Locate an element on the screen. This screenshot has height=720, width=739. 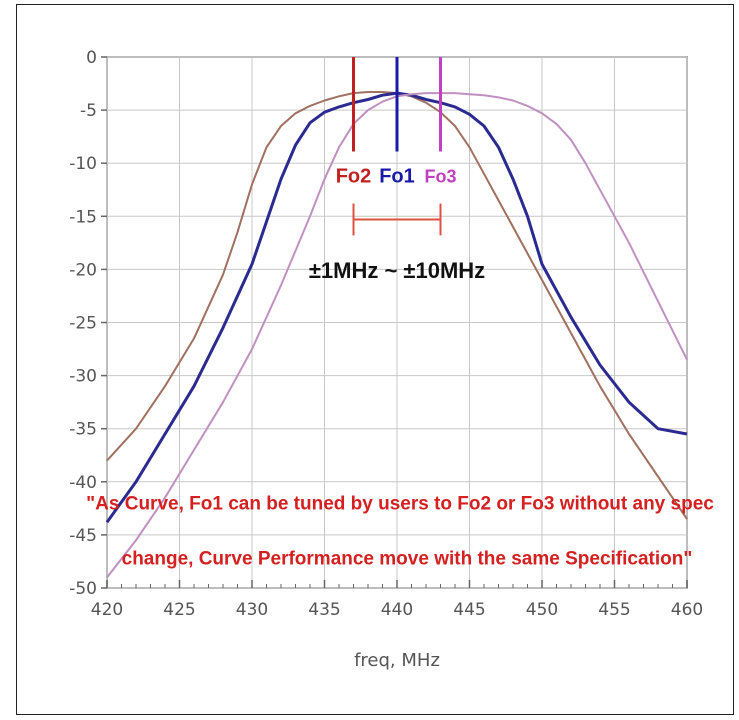
x-axis-title: freq, MHz is located at coordinates (397, 660).